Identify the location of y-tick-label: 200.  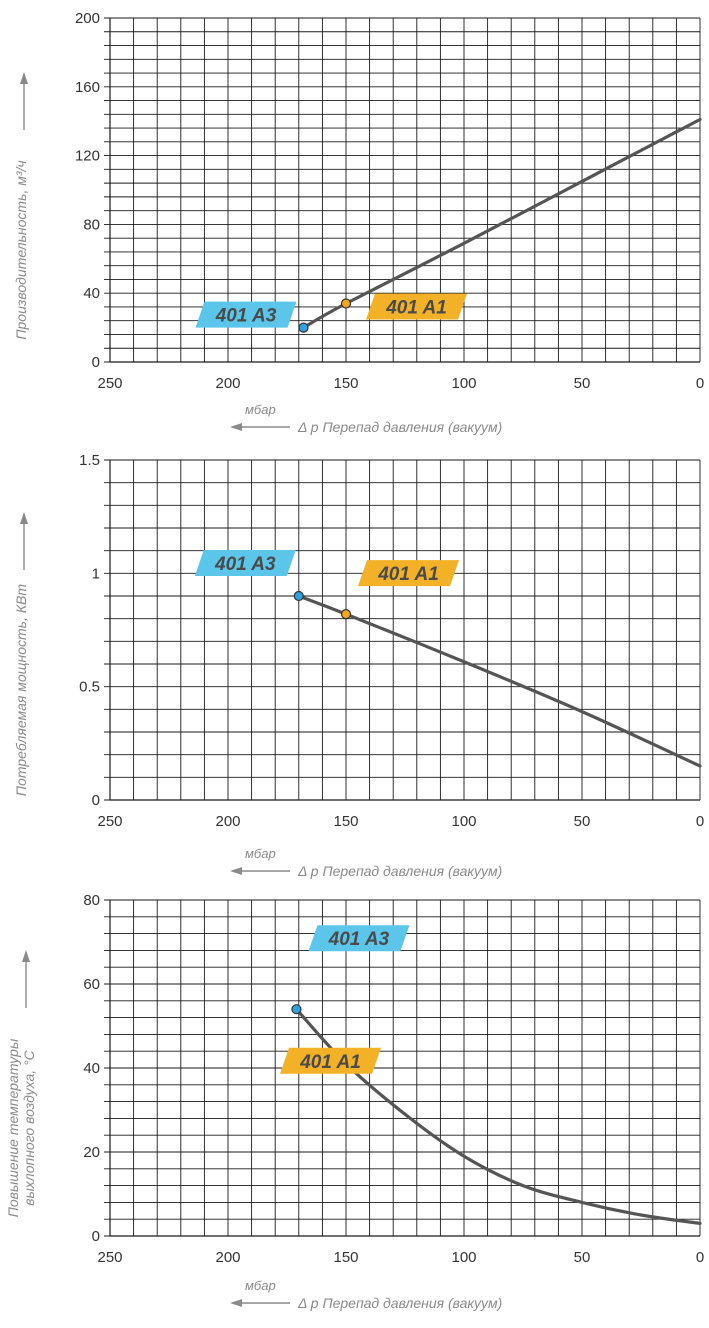
(87, 18).